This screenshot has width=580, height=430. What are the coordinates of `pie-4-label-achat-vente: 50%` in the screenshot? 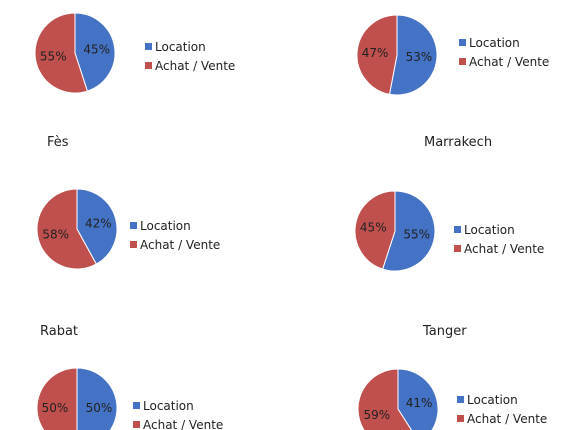 It's located at (55, 408).